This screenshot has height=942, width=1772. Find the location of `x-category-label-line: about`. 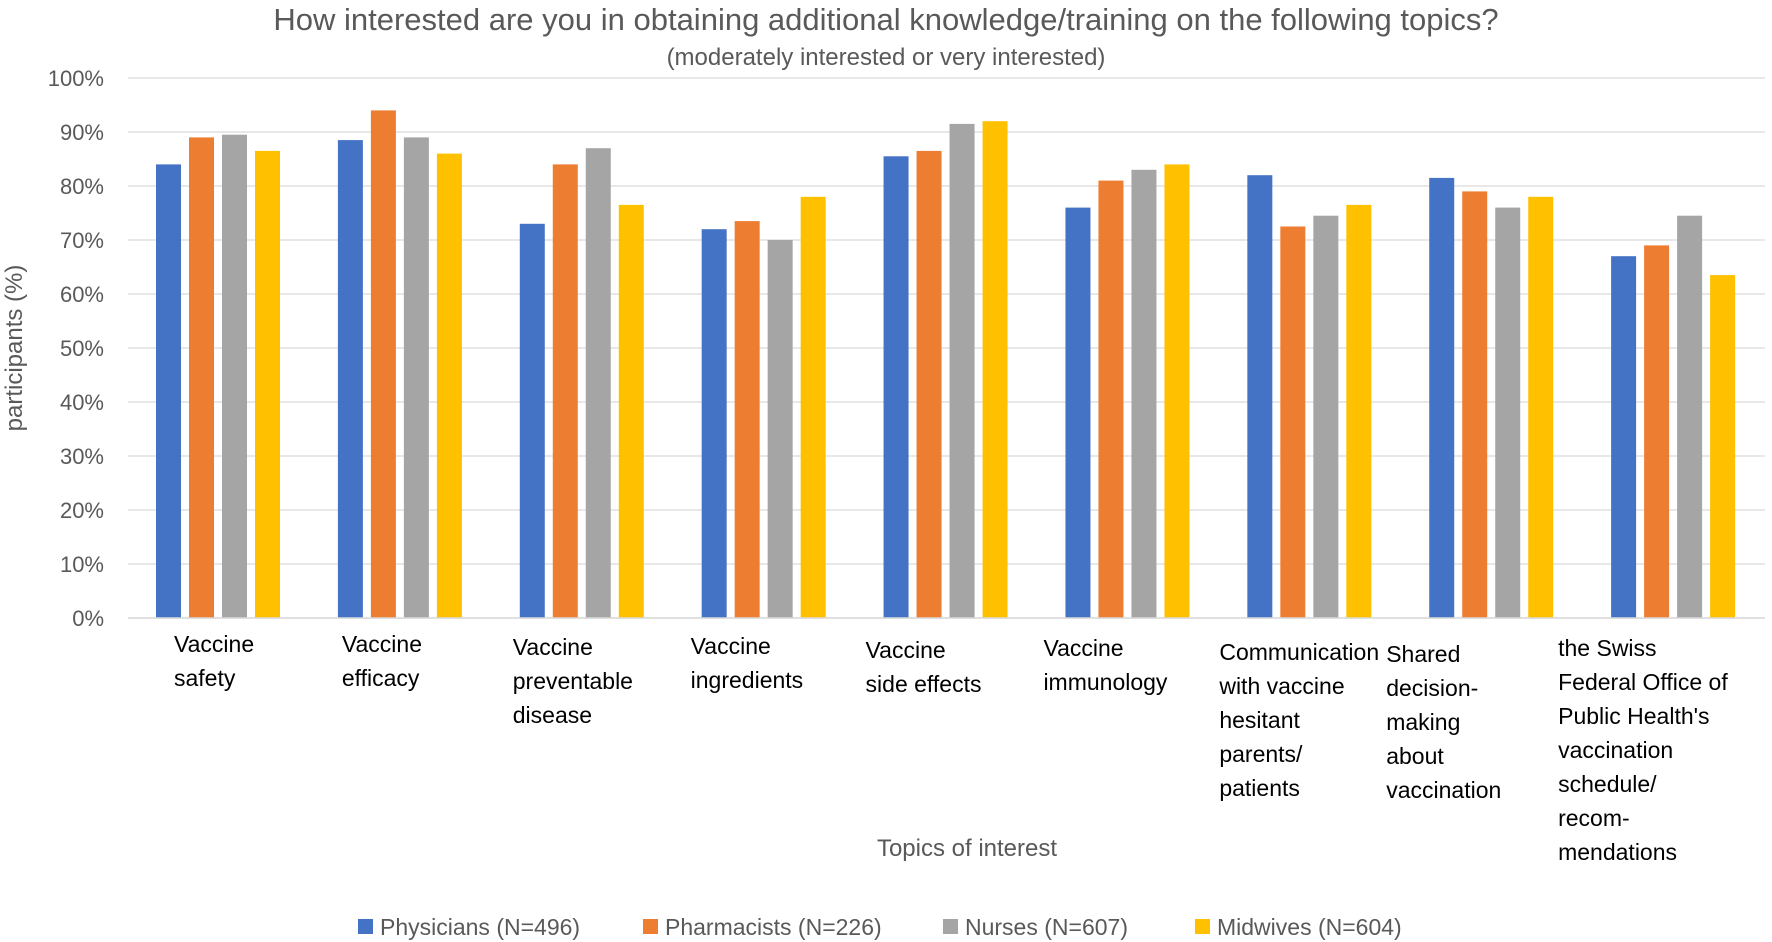

x-category-label-line: about is located at coordinates (1415, 756).